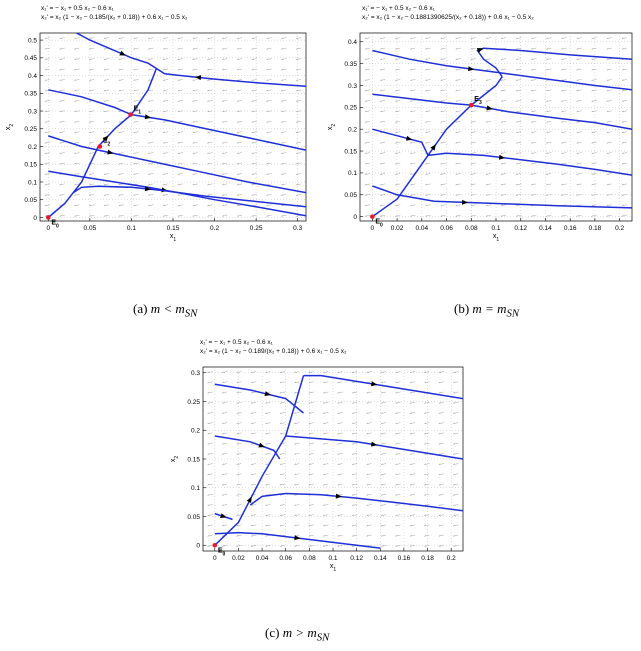 Image resolution: width=641 pixels, height=651 pixels. I want to click on caption-a: (a) m < mSN, so click(165, 310).